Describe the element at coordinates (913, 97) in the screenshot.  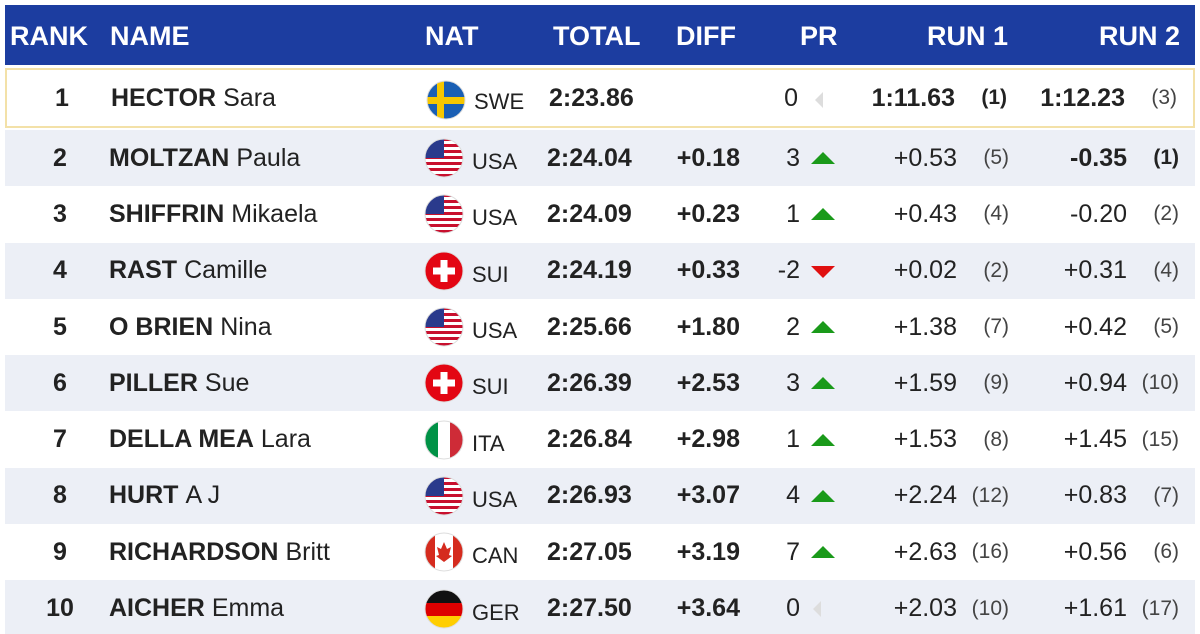
I see `run-time: 1:11.63` at that location.